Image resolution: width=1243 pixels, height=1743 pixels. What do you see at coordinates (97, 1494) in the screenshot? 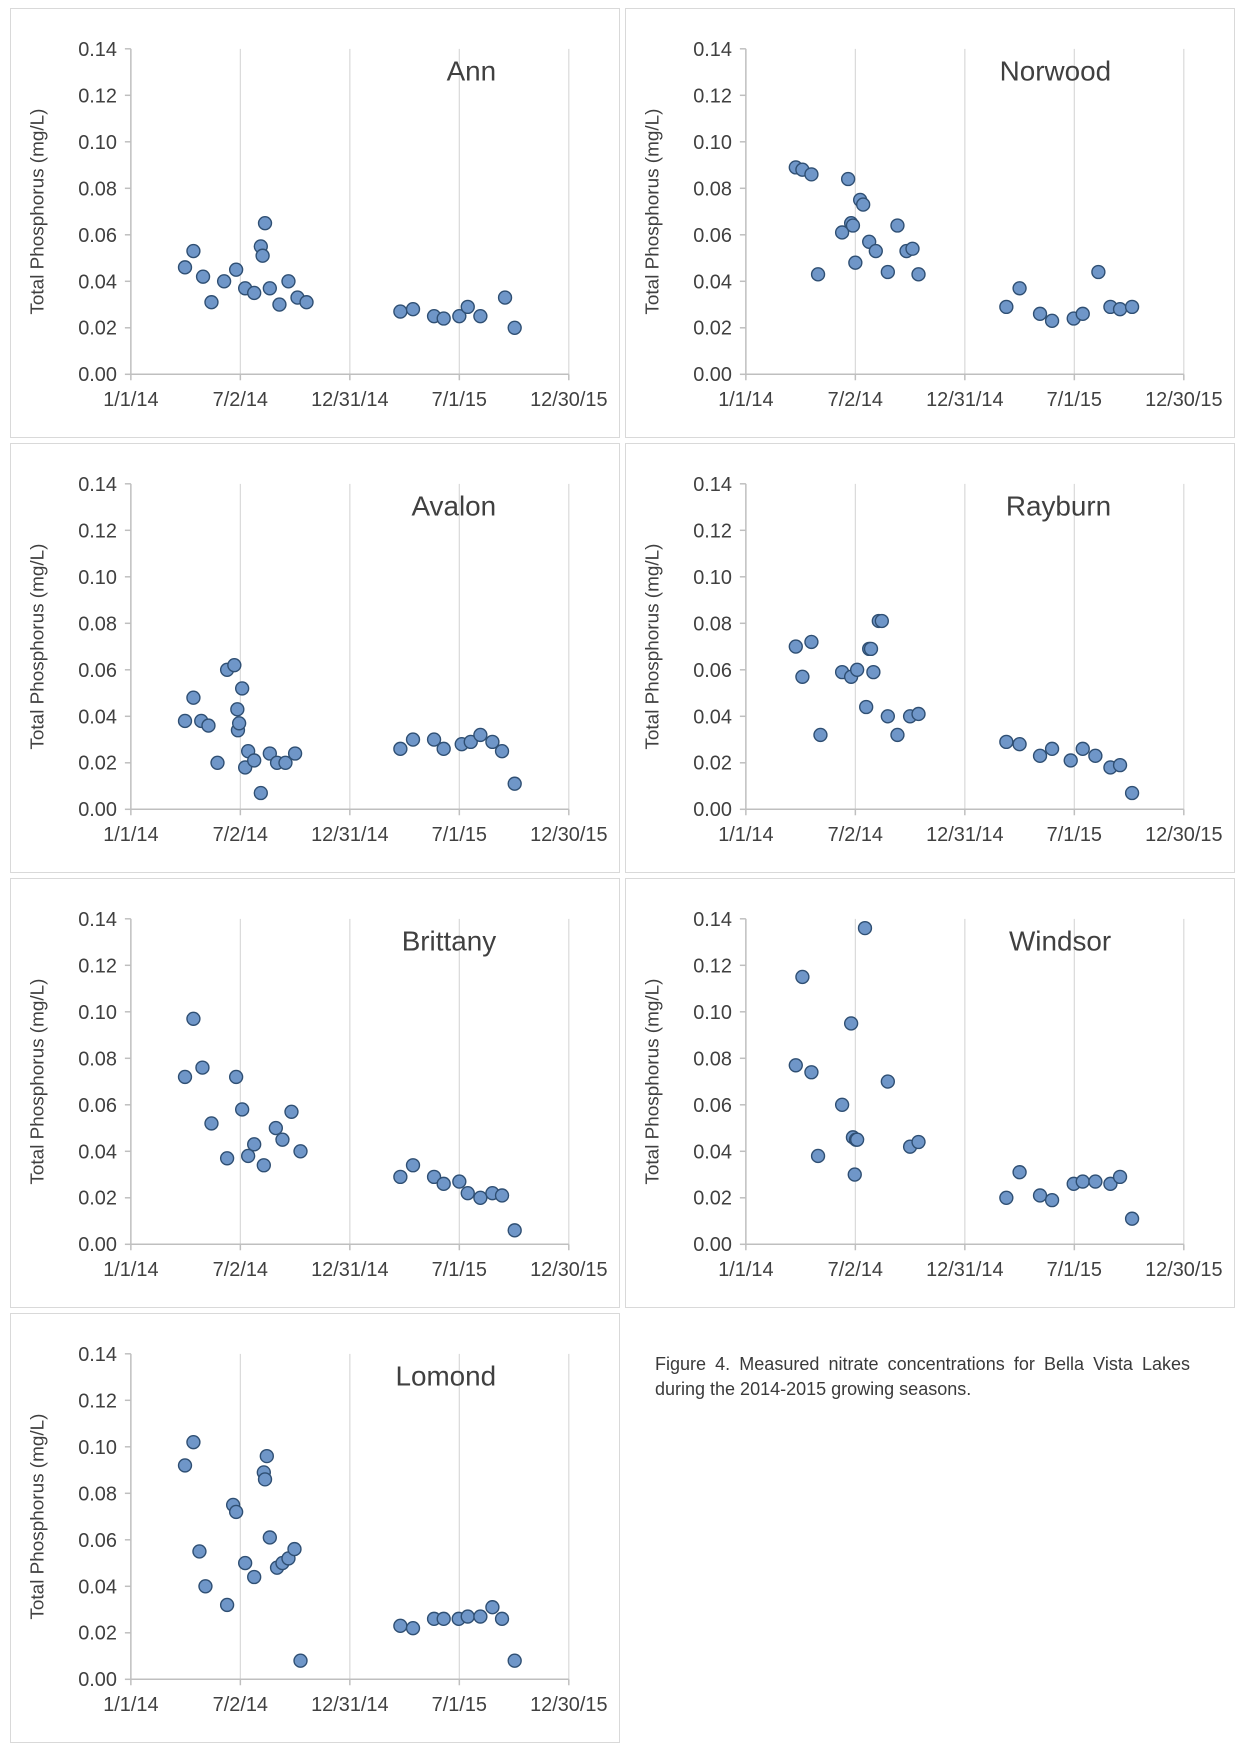
I see `y-tick-label: 0.08` at bounding box center [97, 1494].